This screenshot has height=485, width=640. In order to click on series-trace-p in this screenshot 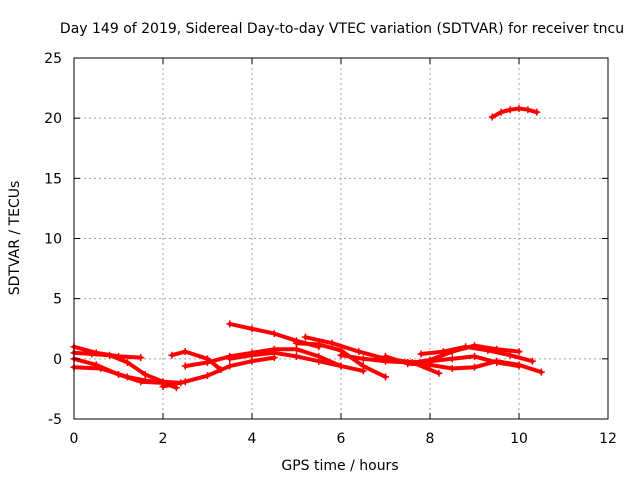, I will do `click(514, 113)`.